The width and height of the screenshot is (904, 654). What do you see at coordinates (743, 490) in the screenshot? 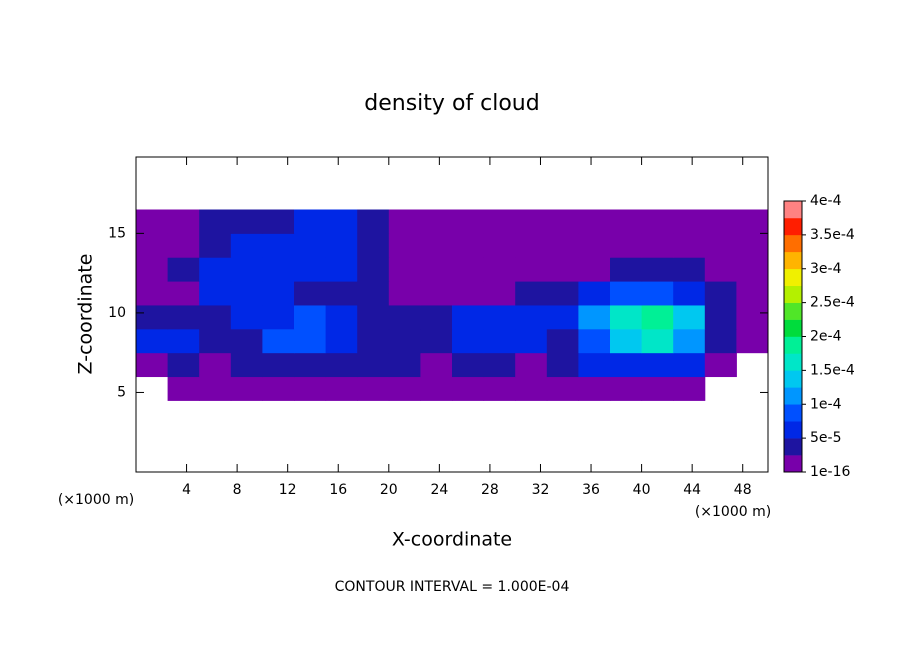
I see `x-tick-label: 48` at bounding box center [743, 490].